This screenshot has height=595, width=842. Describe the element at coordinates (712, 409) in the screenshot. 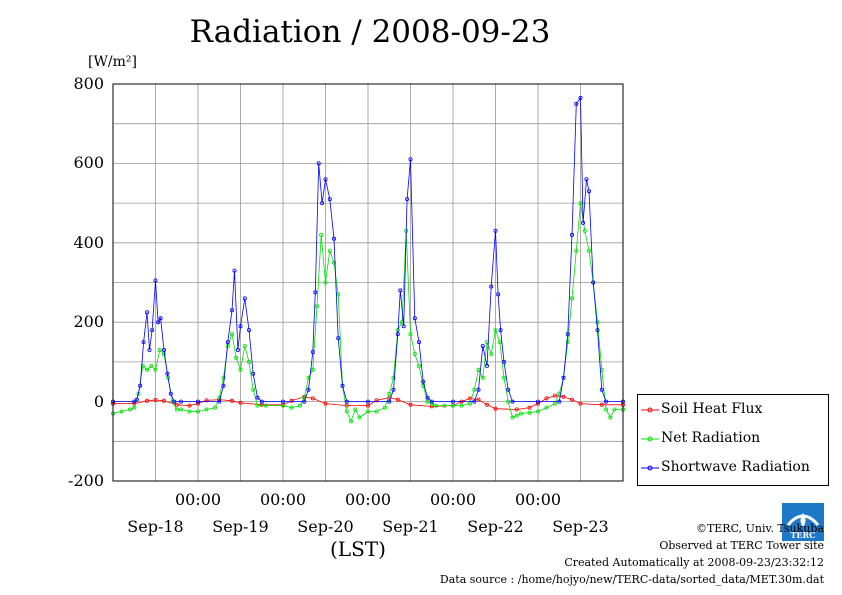

I see `legend-label-soil-heat-flux: Soil Heat Flux` at that location.